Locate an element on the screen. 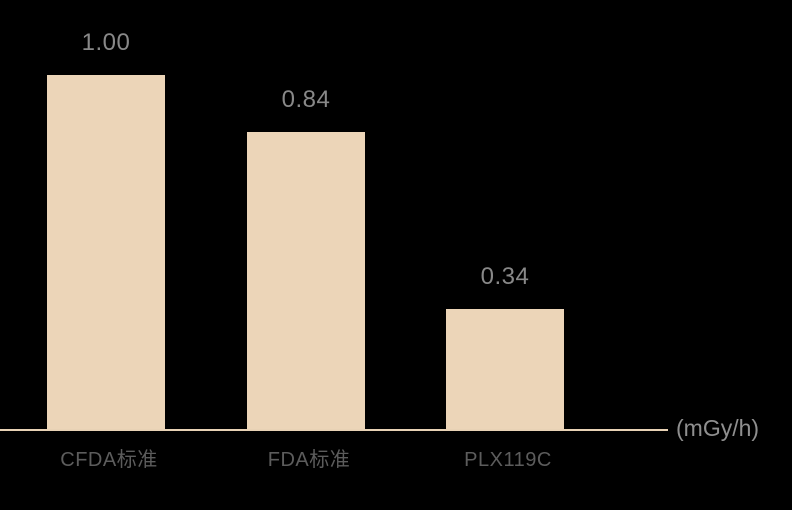  category-label: FDA标准 is located at coordinates (309, 460).